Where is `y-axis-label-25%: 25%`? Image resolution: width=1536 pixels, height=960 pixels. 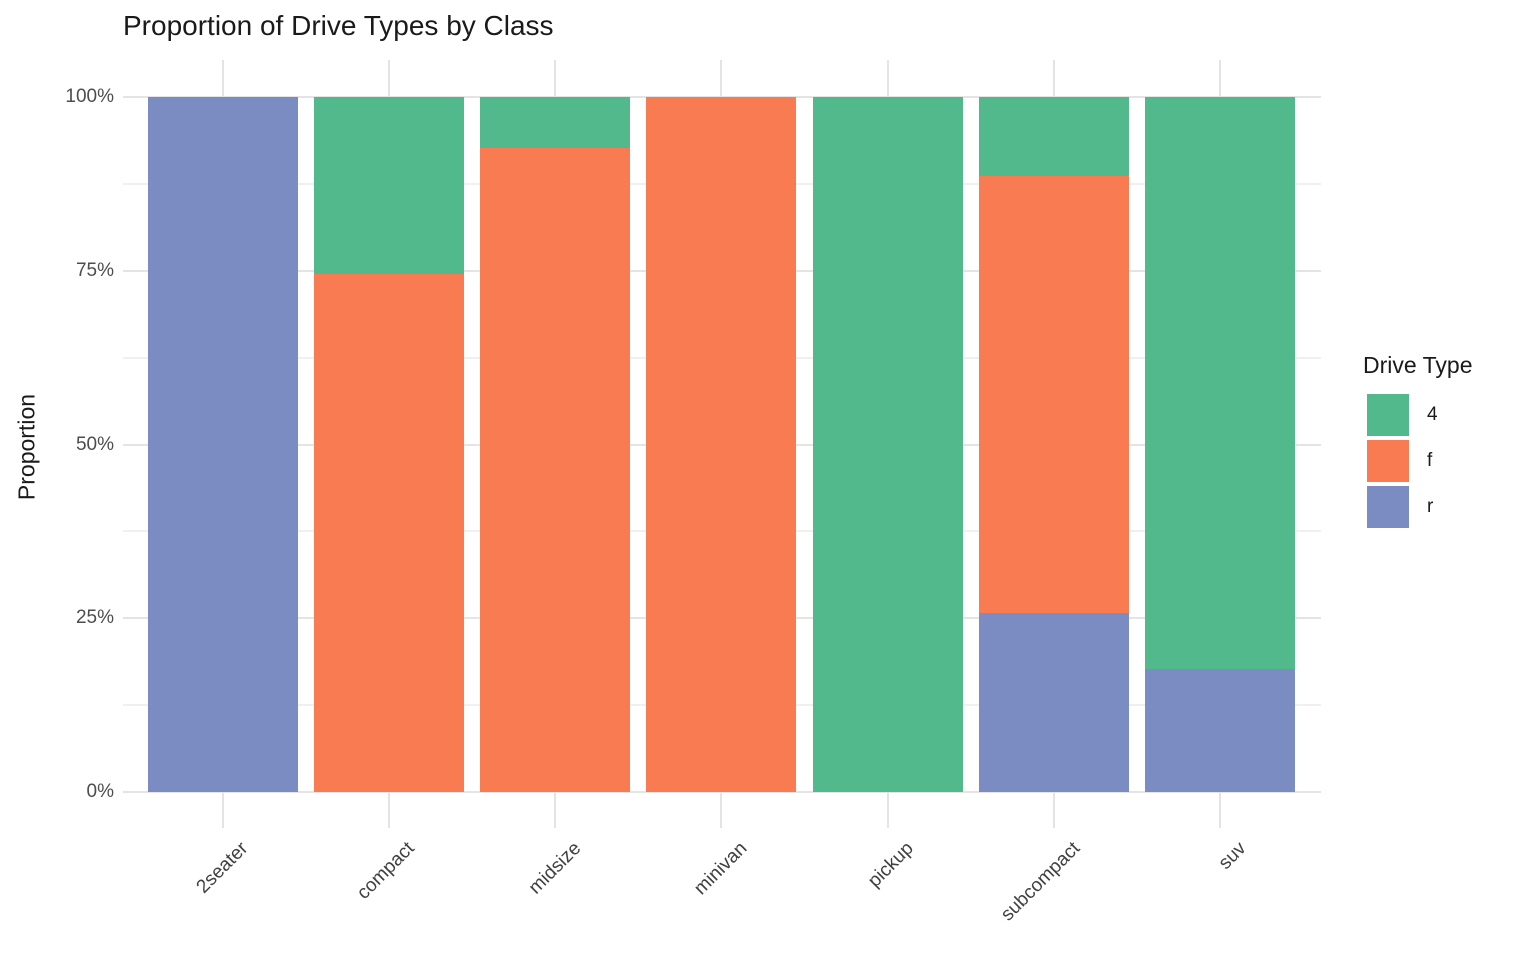
y-axis-label-25%: 25% is located at coordinates (94, 618).